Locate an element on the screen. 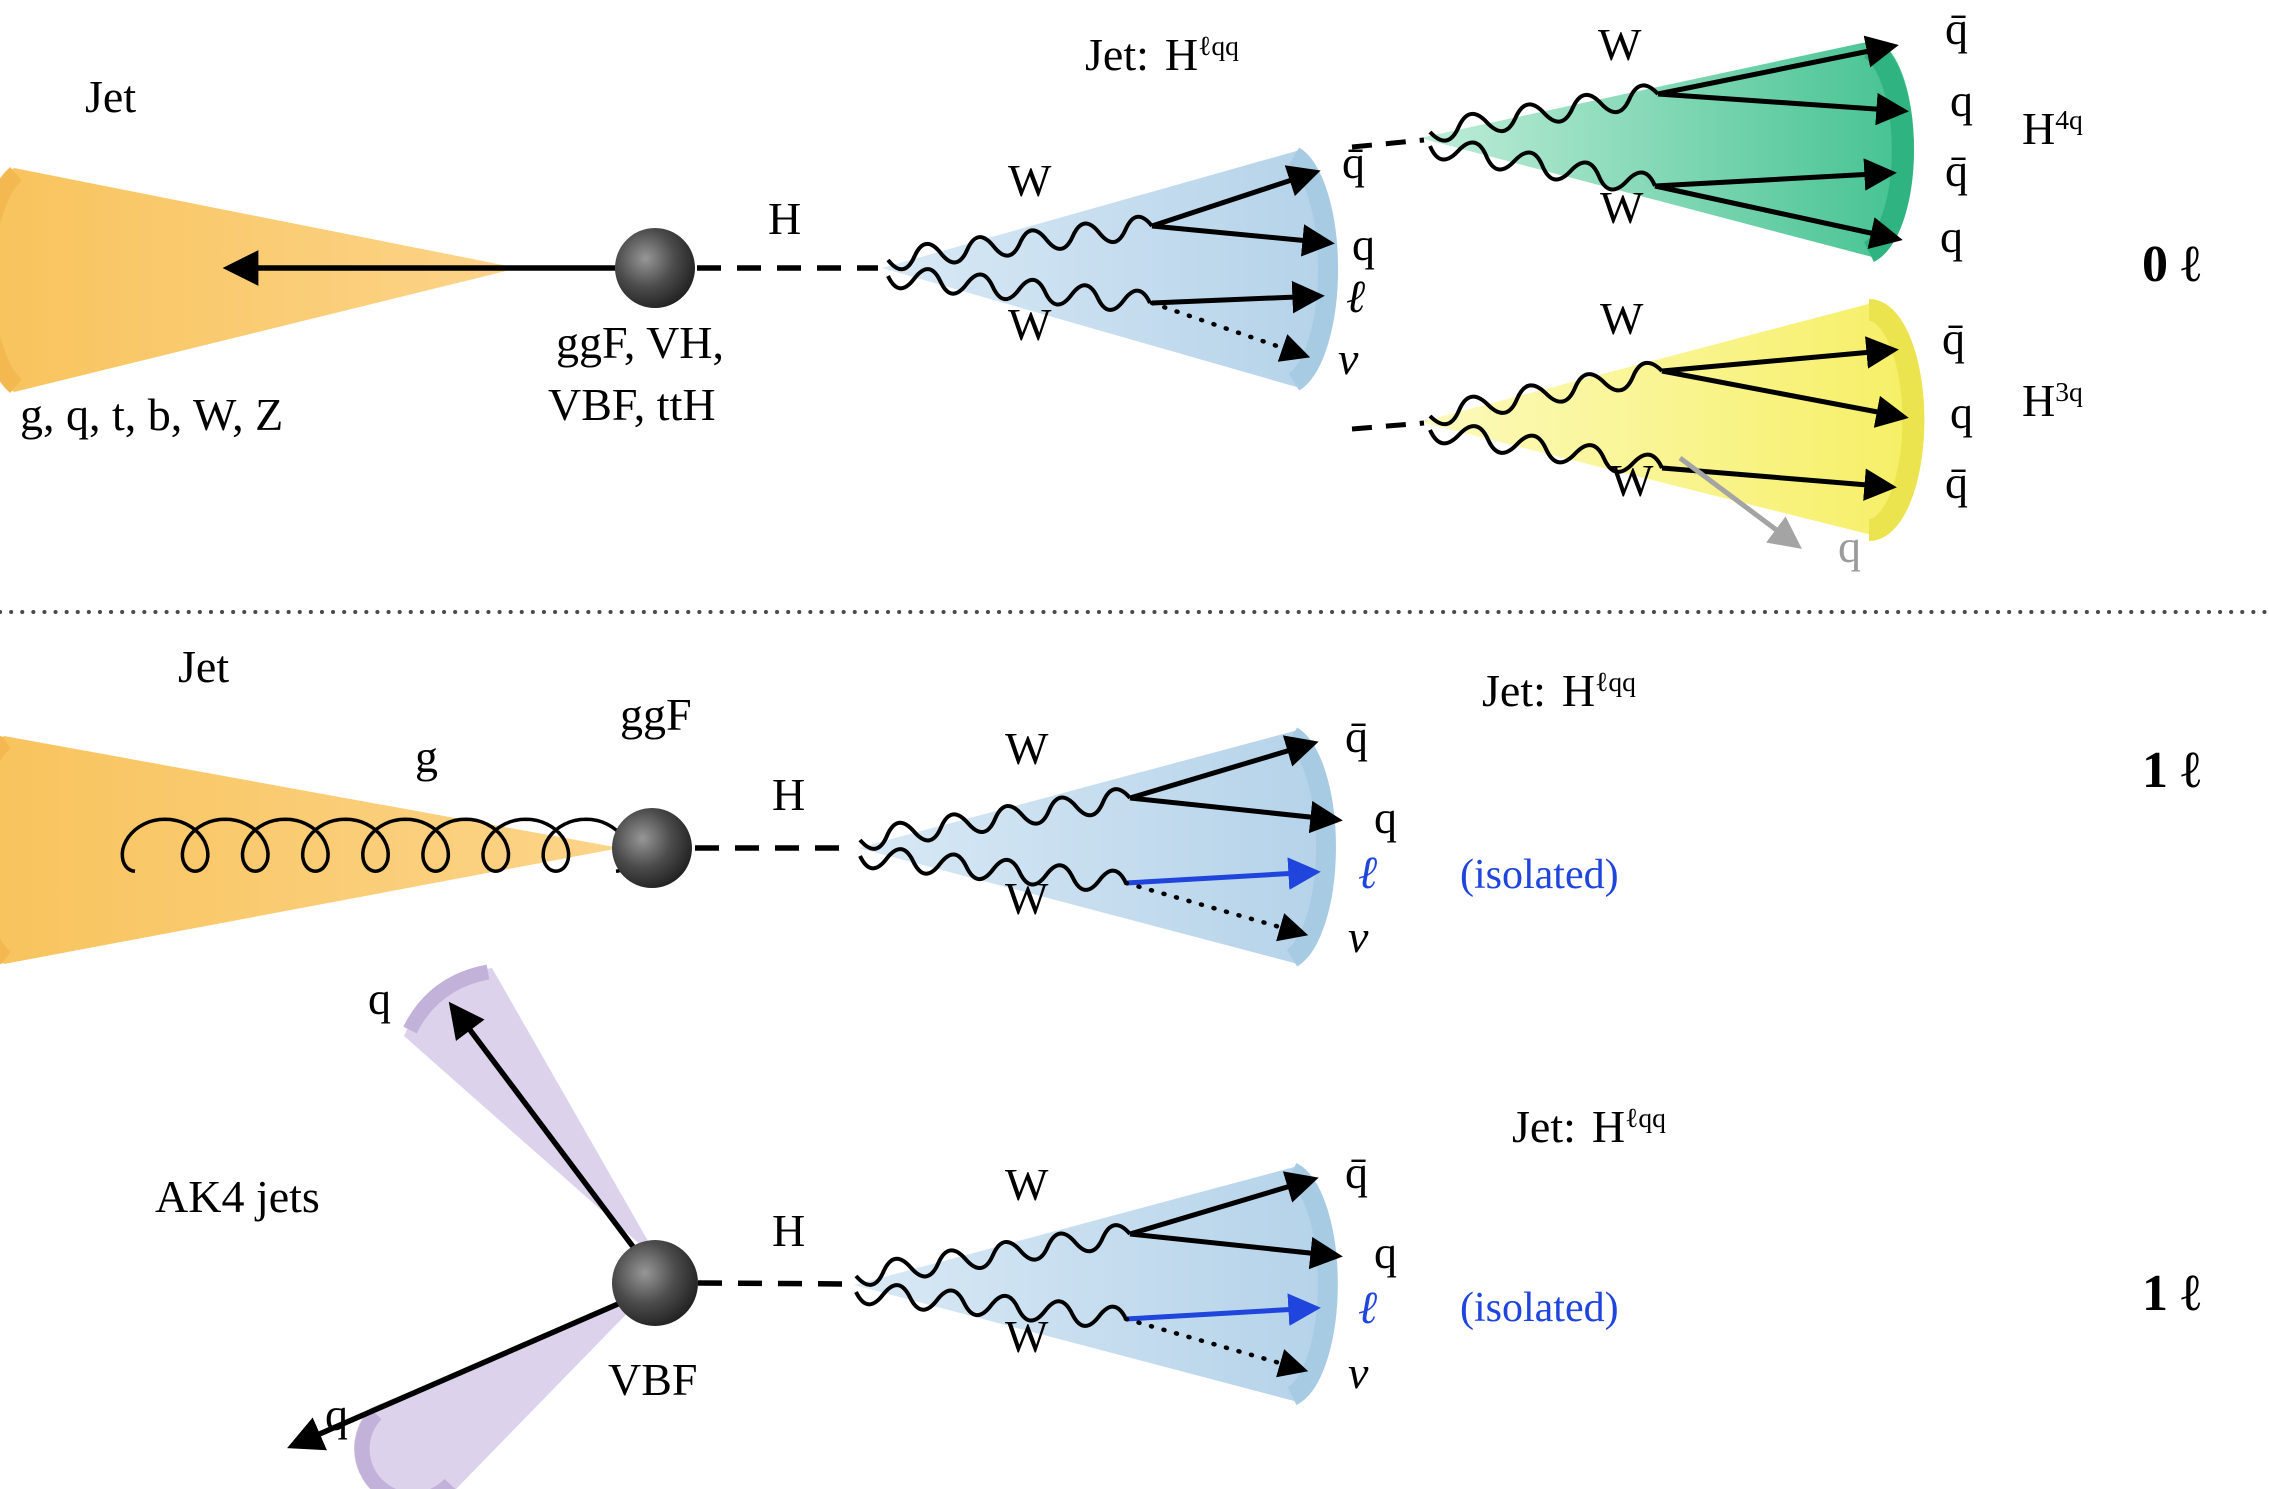 The width and height of the screenshot is (2269, 1489). higgs-label-bottom: H is located at coordinates (789, 1230).